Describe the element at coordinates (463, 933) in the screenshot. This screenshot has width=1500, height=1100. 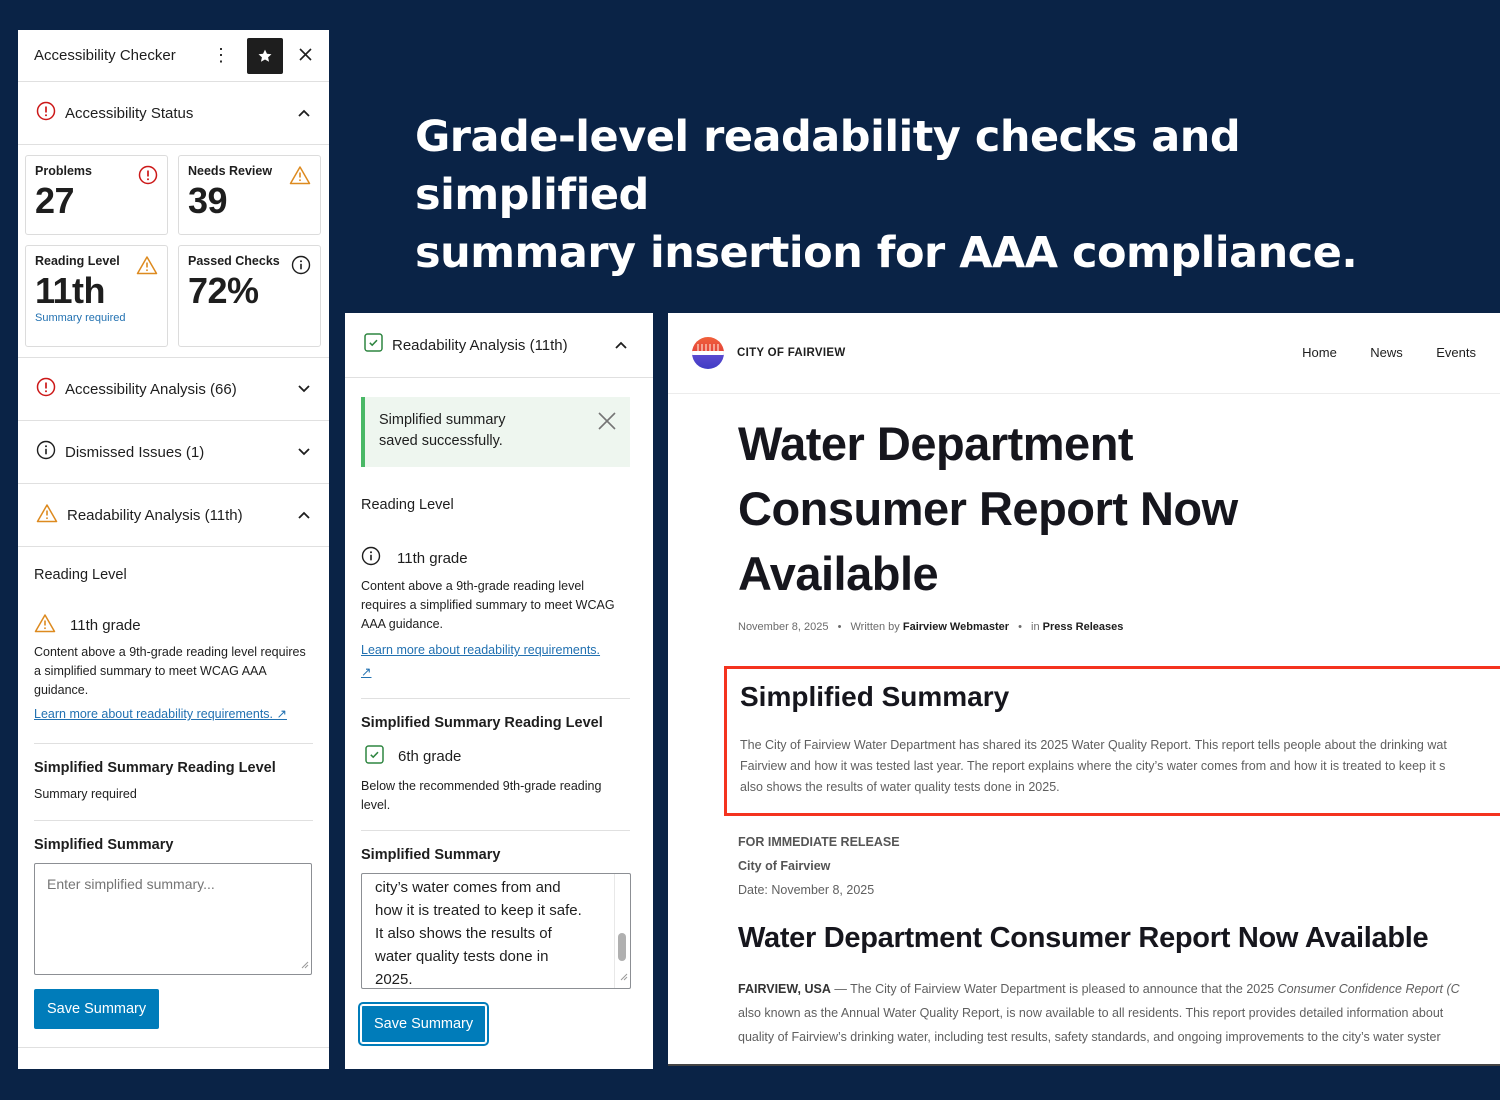
I see `summary-line: It also shows the results of` at that location.